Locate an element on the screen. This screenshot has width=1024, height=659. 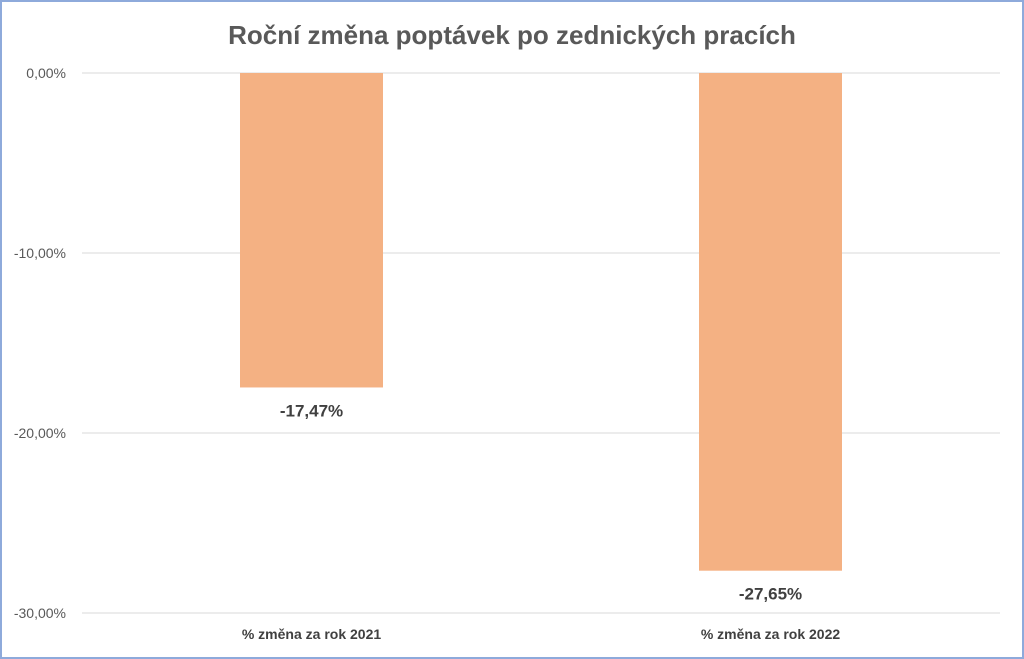
data-label: -27,65% is located at coordinates (770, 594).